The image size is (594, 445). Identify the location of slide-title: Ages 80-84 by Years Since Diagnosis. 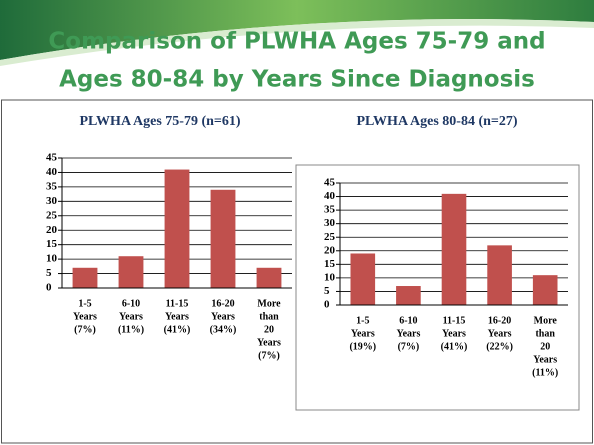
(297, 80).